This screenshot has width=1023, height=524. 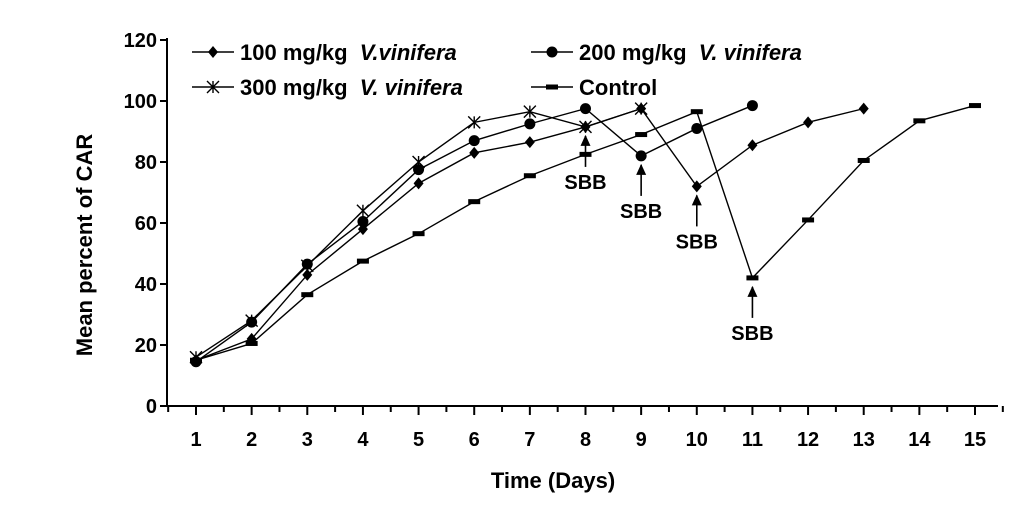 I want to click on x-tick-label: 8, so click(x=585, y=440).